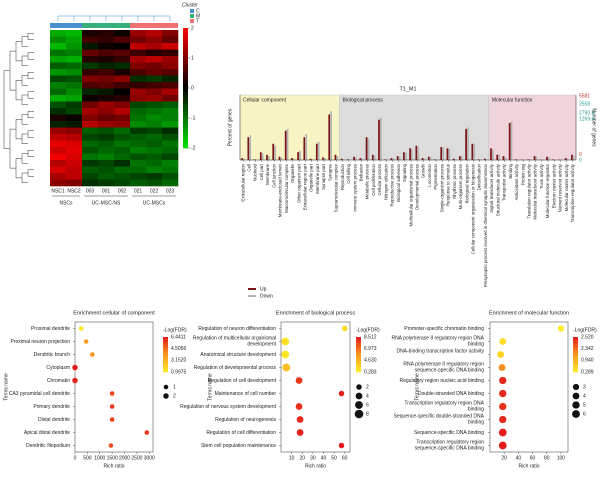 The image size is (600, 480). I want to click on x-tick-label: Organelle, so click(292, 173).